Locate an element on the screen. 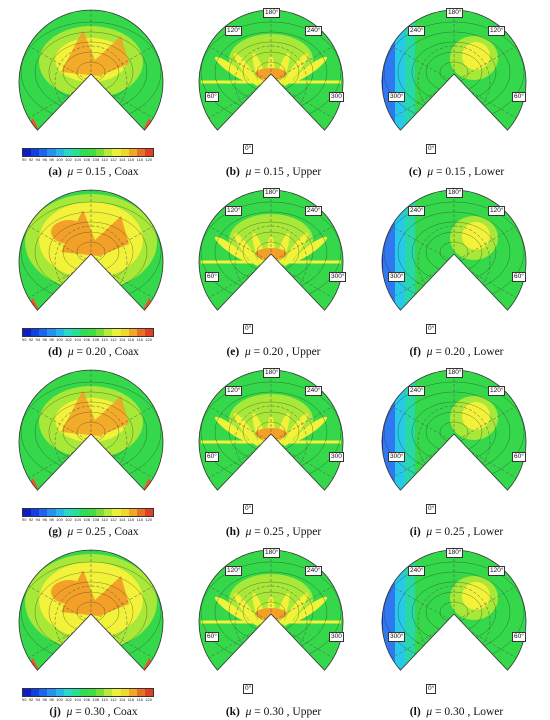  panel-k: 180° 120° 240° 60° 300 0° (k) μ = 0.30 , Upper is located at coordinates (273, 631).